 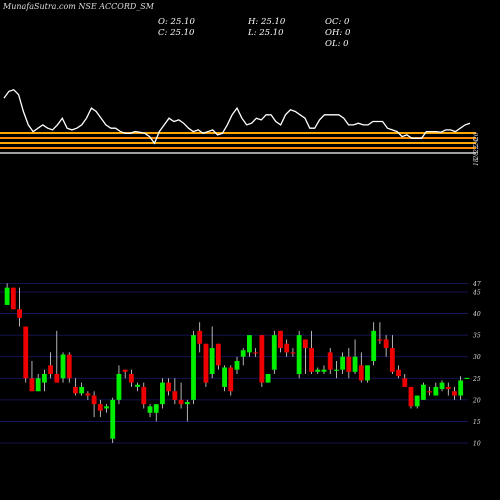 I want to click on y-tick-label: 40, so click(x=476, y=314).